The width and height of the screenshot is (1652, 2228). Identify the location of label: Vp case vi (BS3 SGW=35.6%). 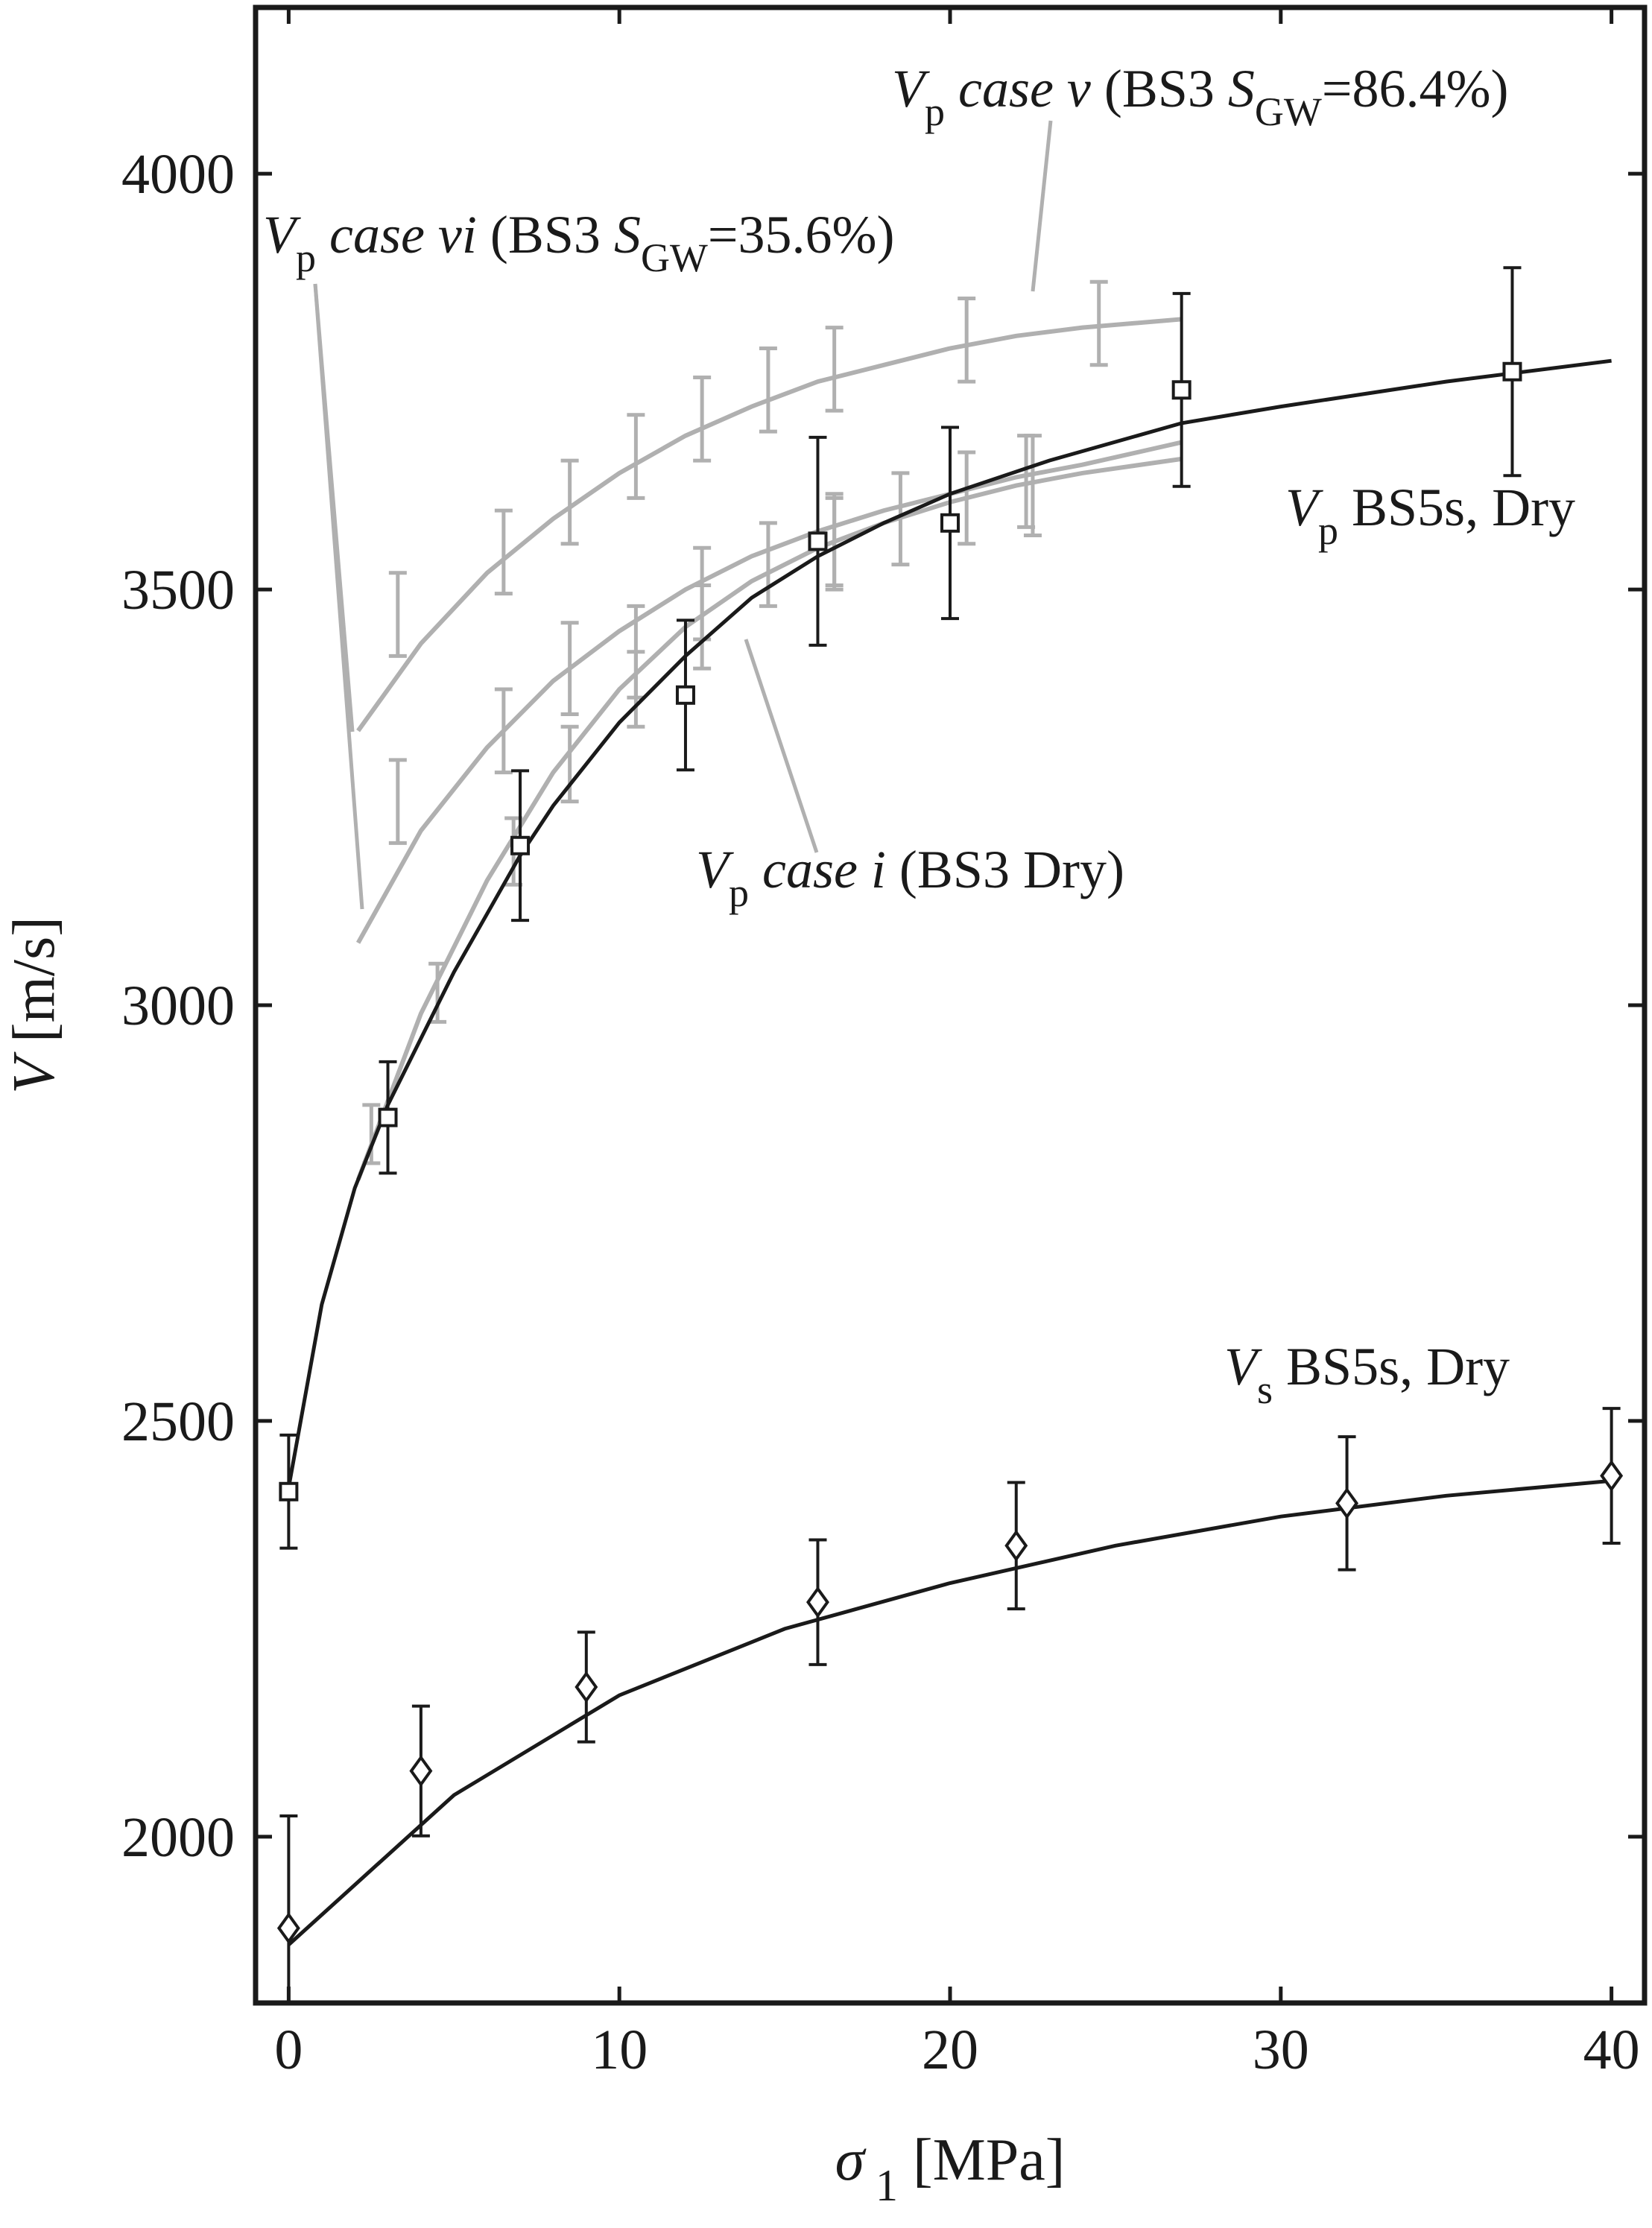
(578, 243).